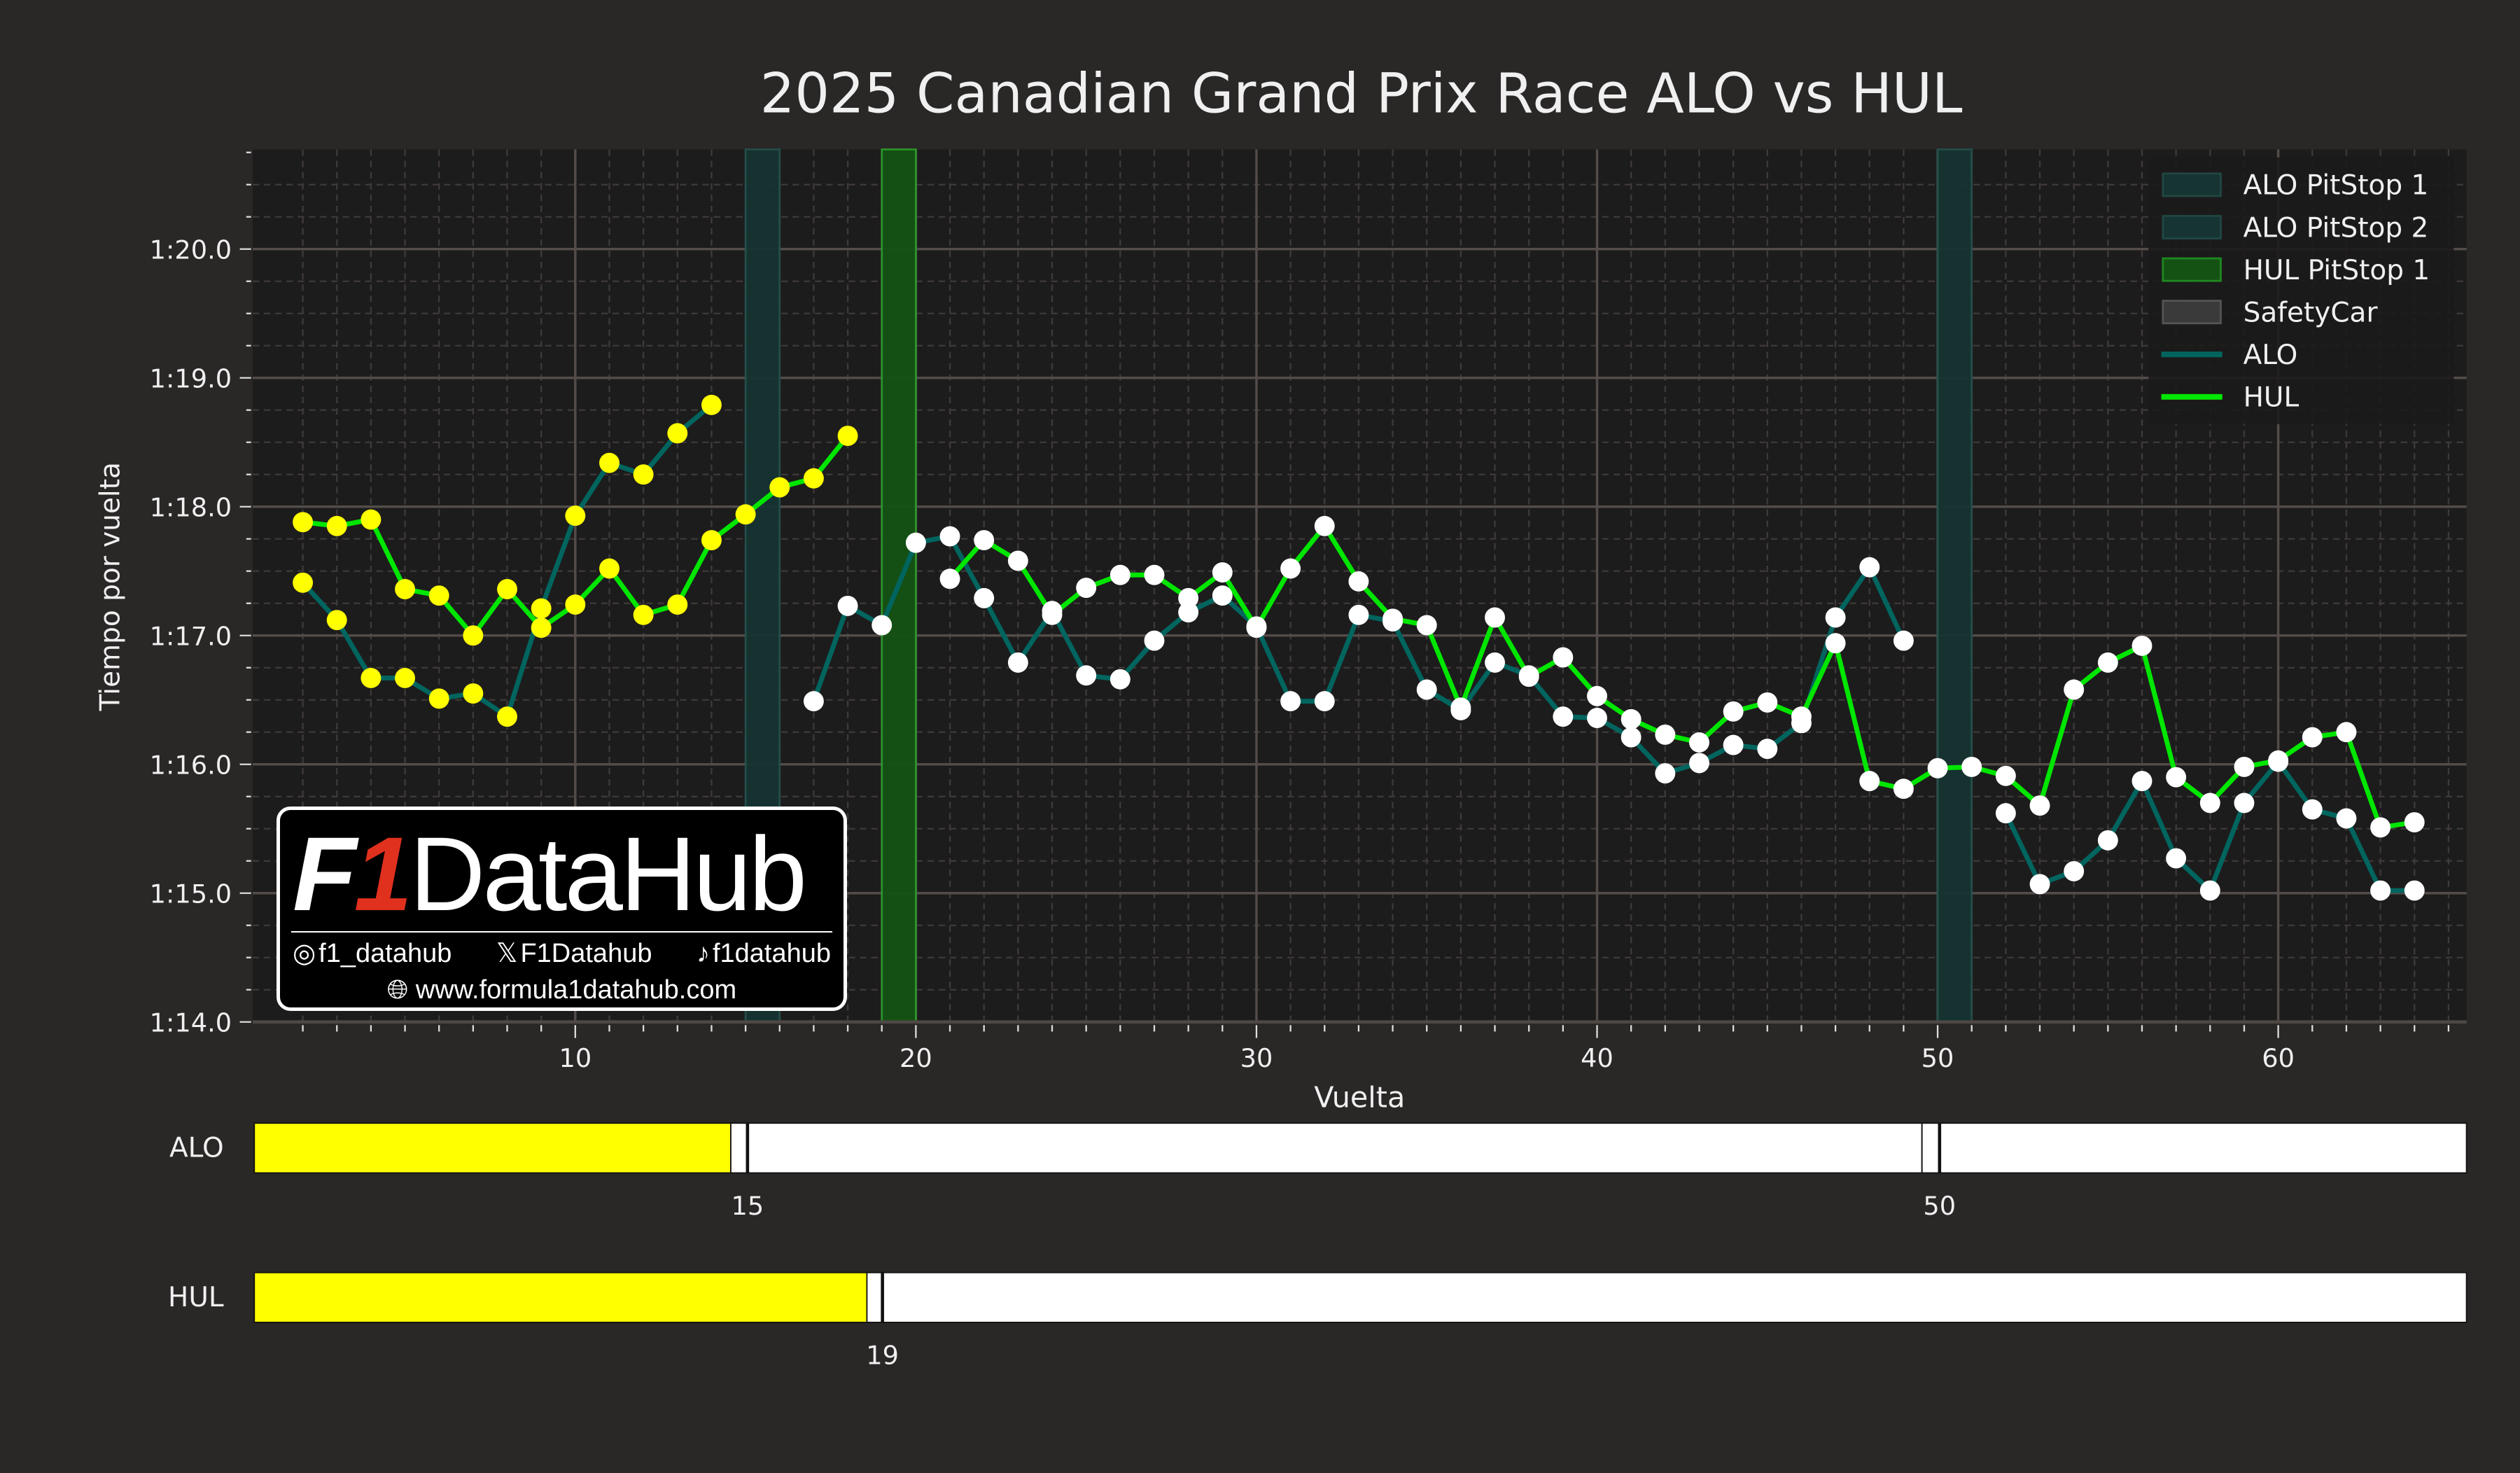 The height and width of the screenshot is (1473, 2520). What do you see at coordinates (586, 953) in the screenshot?
I see `x-text: F1Datahub` at bounding box center [586, 953].